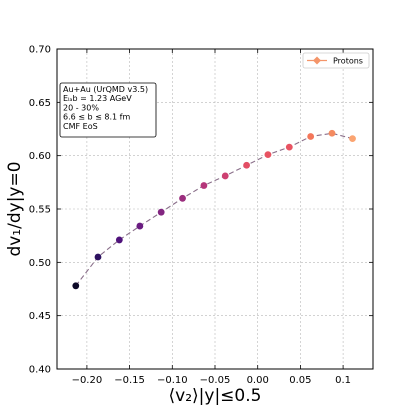 This screenshot has height=415, width=415. Describe the element at coordinates (300, 380) in the screenshot. I see `x-tick-label: 0.05` at that location.